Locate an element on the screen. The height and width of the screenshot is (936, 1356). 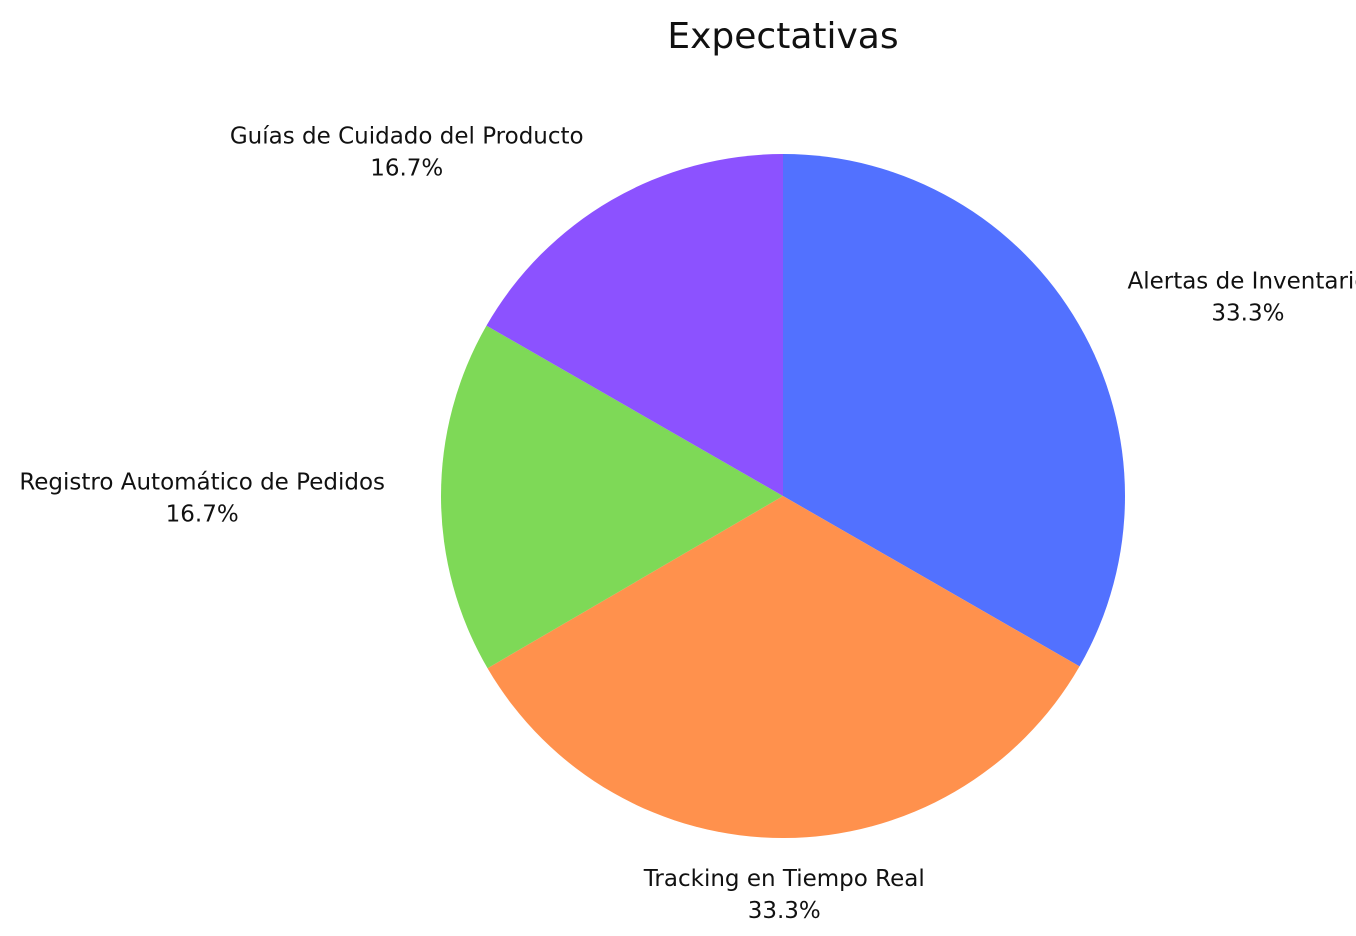
slice-label: Tracking en Tiempo Real is located at coordinates (784, 879).